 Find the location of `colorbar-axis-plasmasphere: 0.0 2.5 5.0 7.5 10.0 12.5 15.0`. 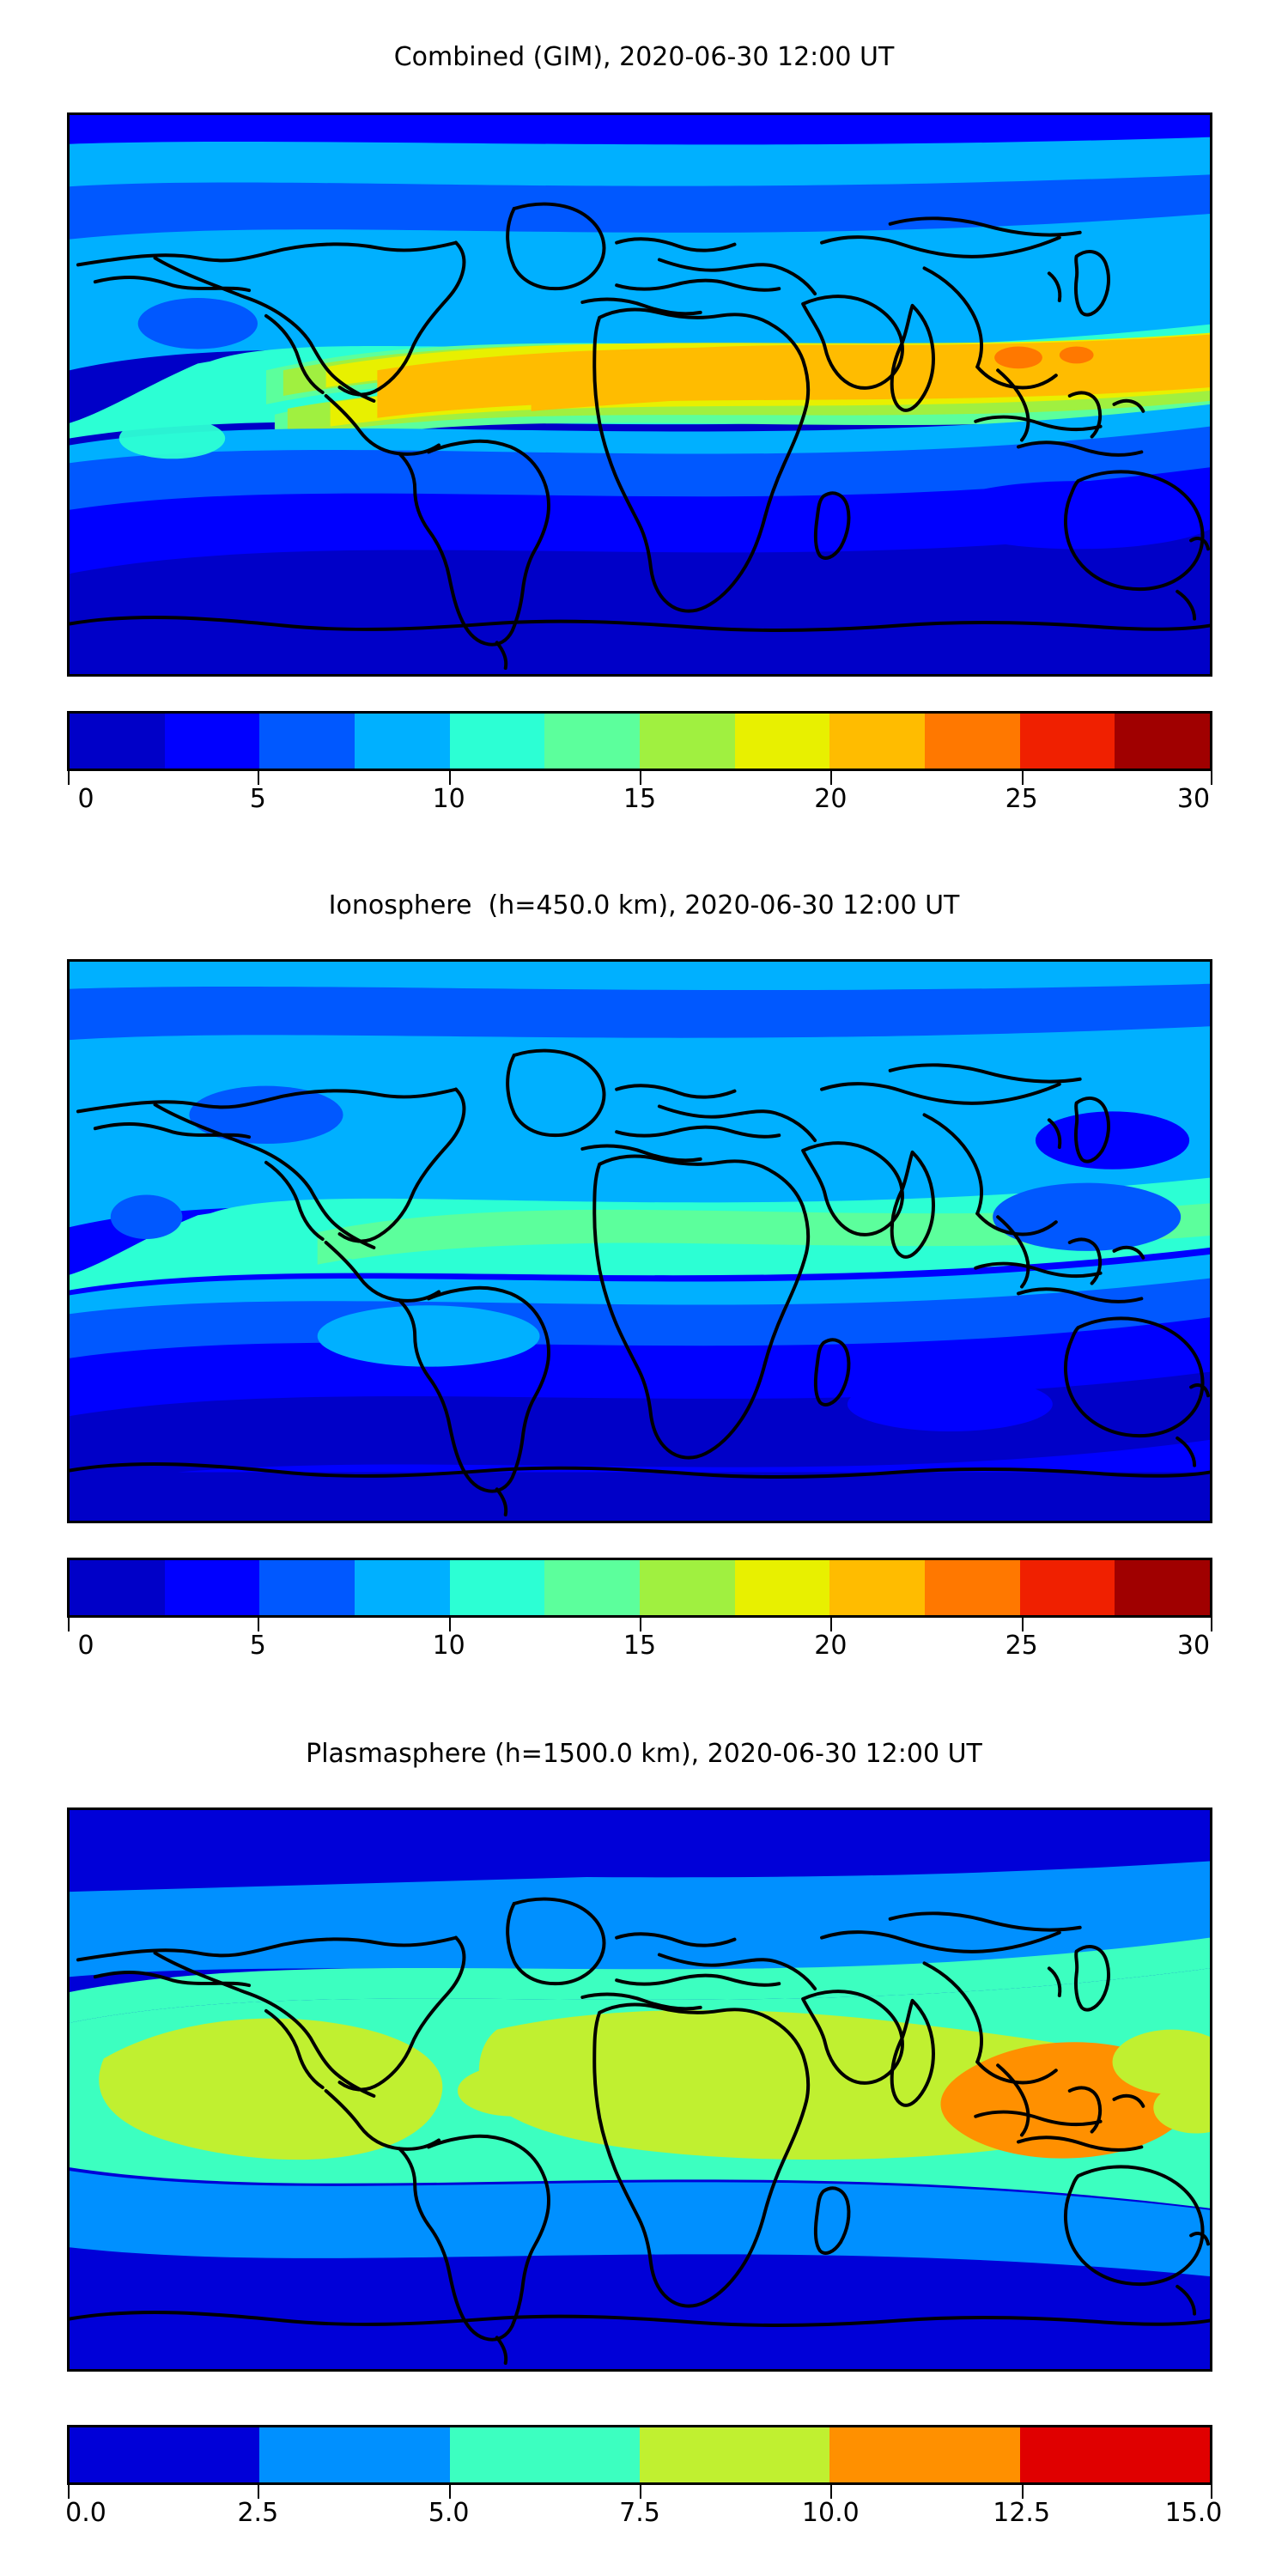

colorbar-axis-plasmasphere: 0.0 2.5 5.0 7.5 10.0 12.5 15.0 is located at coordinates (643, 2513).